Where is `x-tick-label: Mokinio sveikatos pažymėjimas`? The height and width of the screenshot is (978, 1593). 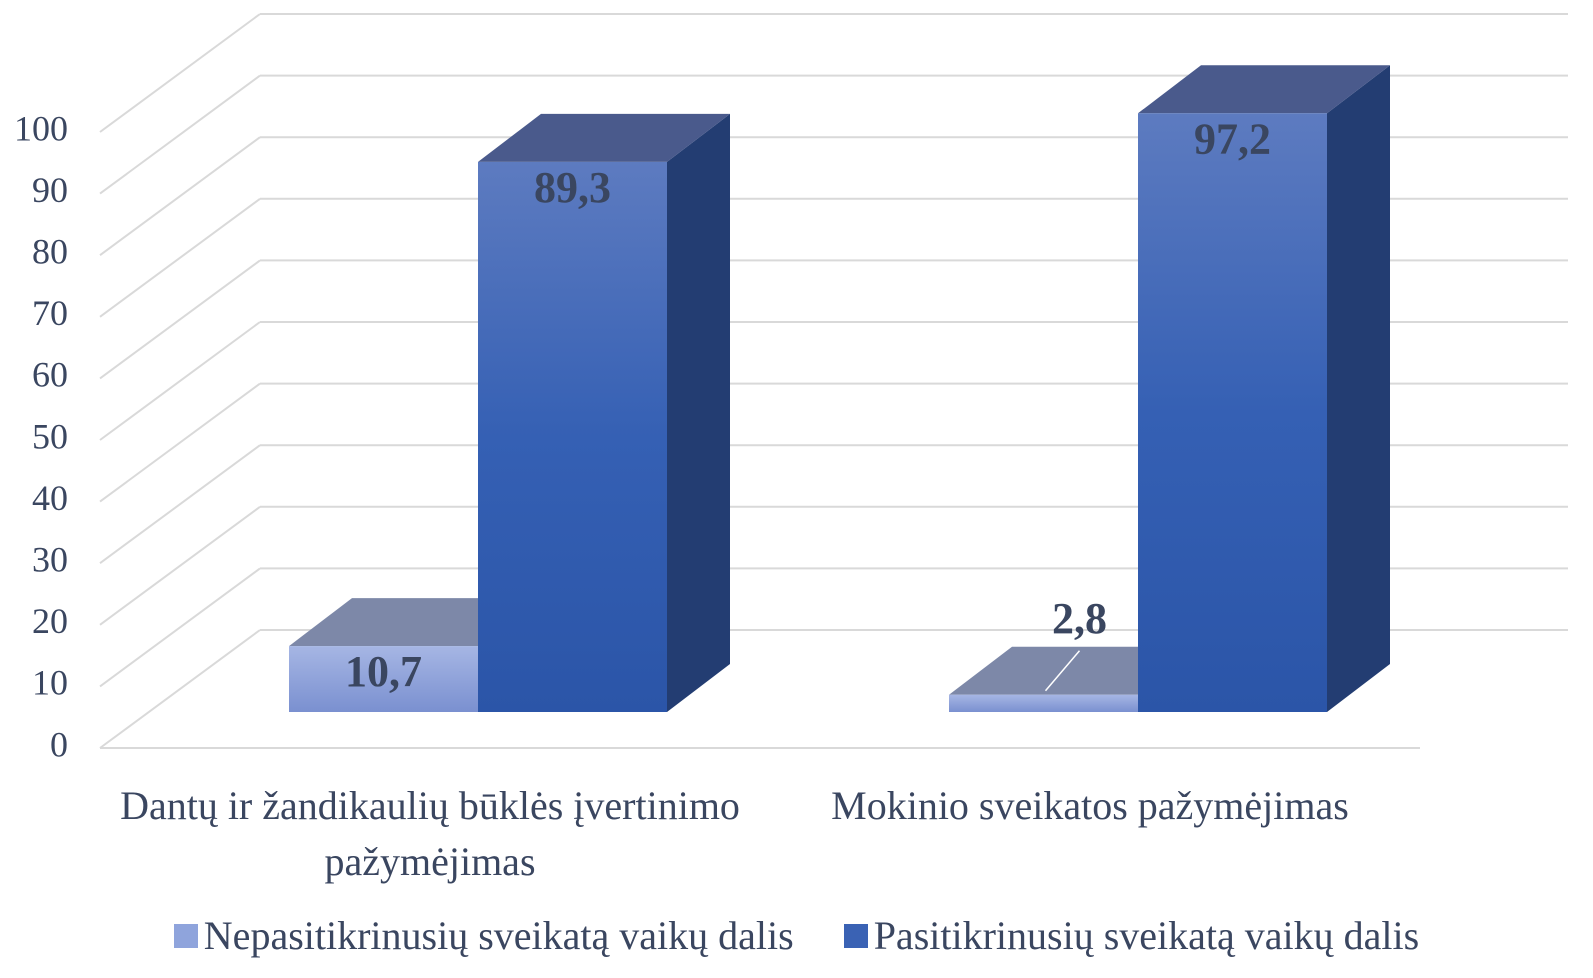 x-tick-label: Mokinio sveikatos pažymėjimas is located at coordinates (1090, 805).